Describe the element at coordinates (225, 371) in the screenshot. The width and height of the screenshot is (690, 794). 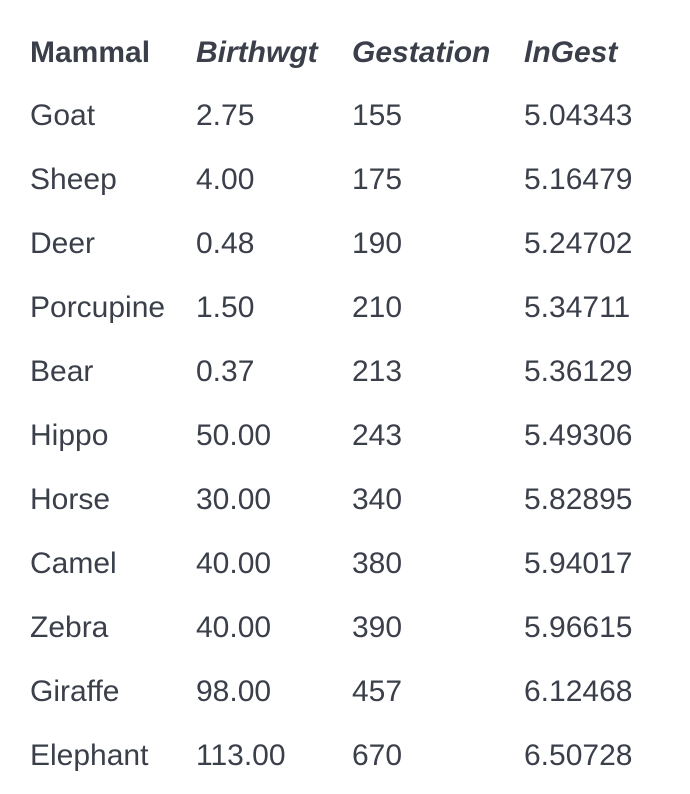
I see `cell-birthwgt: 0.37` at that location.